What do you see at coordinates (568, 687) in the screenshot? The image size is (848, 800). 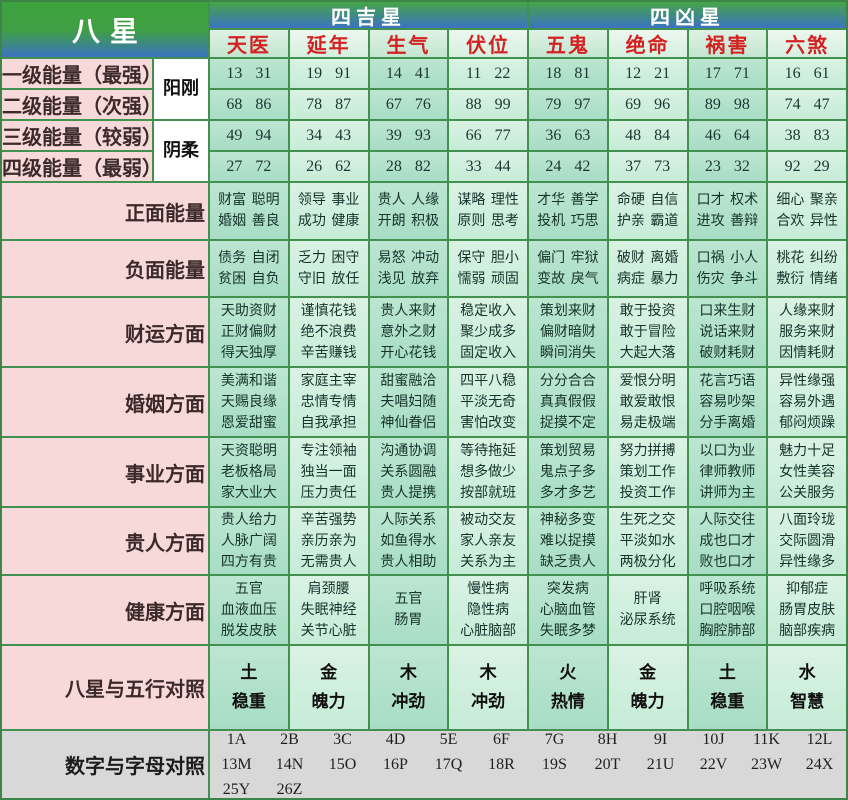 I see `aspect-cell-7-4: 火 热情` at bounding box center [568, 687].